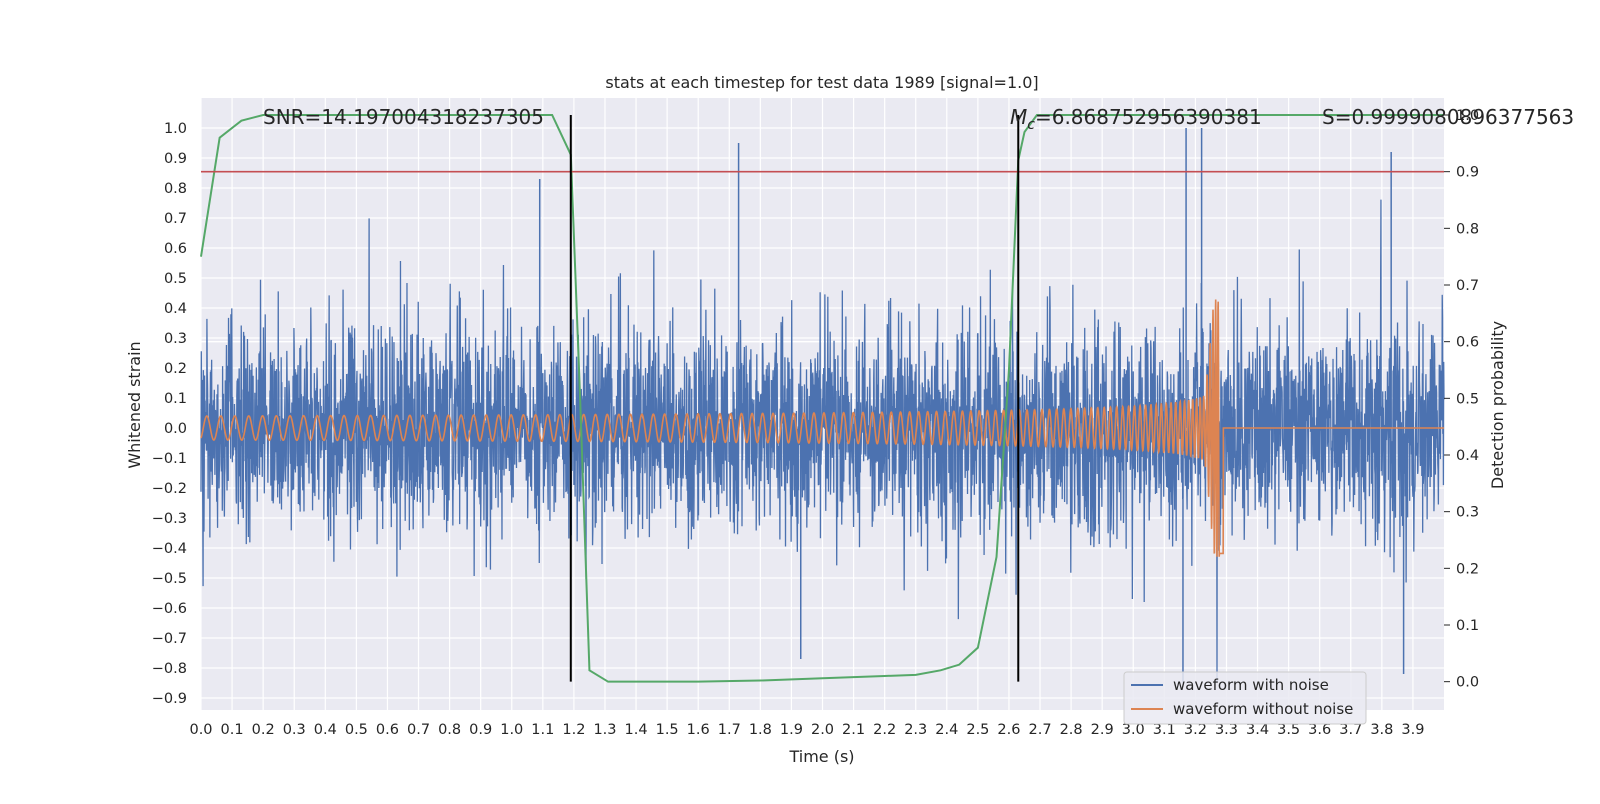  I want to click on x-tick-label: 1.6, so click(698, 730).